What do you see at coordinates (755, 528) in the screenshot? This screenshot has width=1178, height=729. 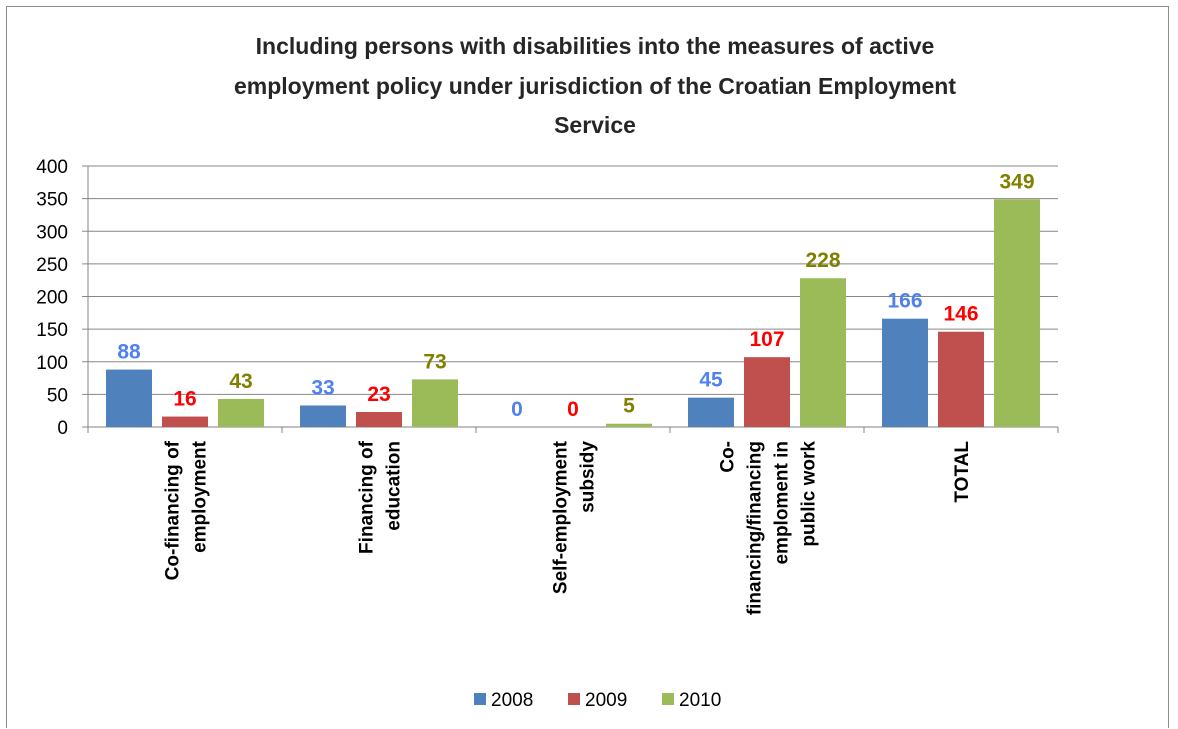 I see `category-label-line: financing/financing` at bounding box center [755, 528].